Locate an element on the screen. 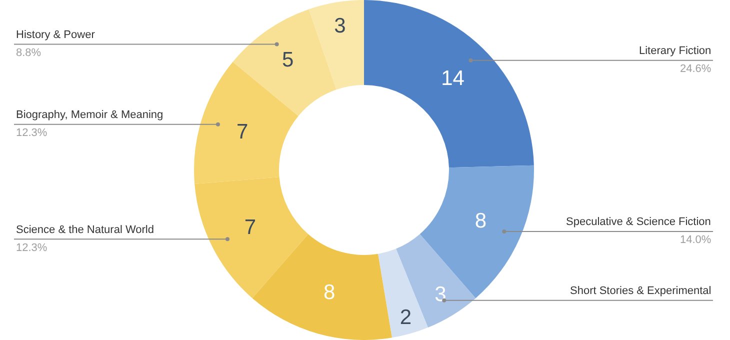 The image size is (730, 340). slice-label: Literary Fiction 24.6% is located at coordinates (675, 60).